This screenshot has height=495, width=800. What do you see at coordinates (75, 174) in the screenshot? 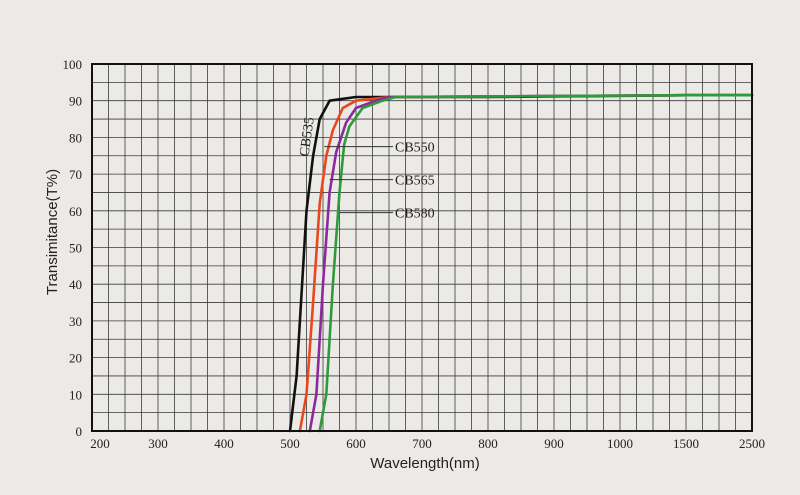
I see `y-tick-label: 70` at bounding box center [75, 174].